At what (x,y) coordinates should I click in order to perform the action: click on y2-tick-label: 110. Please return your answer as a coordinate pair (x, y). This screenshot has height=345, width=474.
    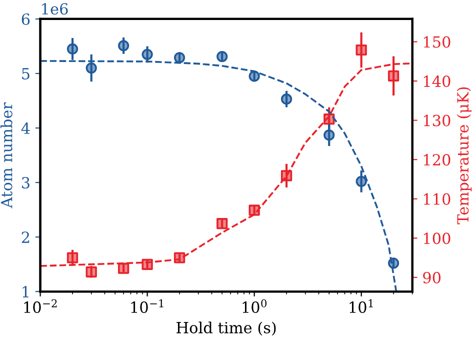
    Looking at the image, I should click on (437, 199).